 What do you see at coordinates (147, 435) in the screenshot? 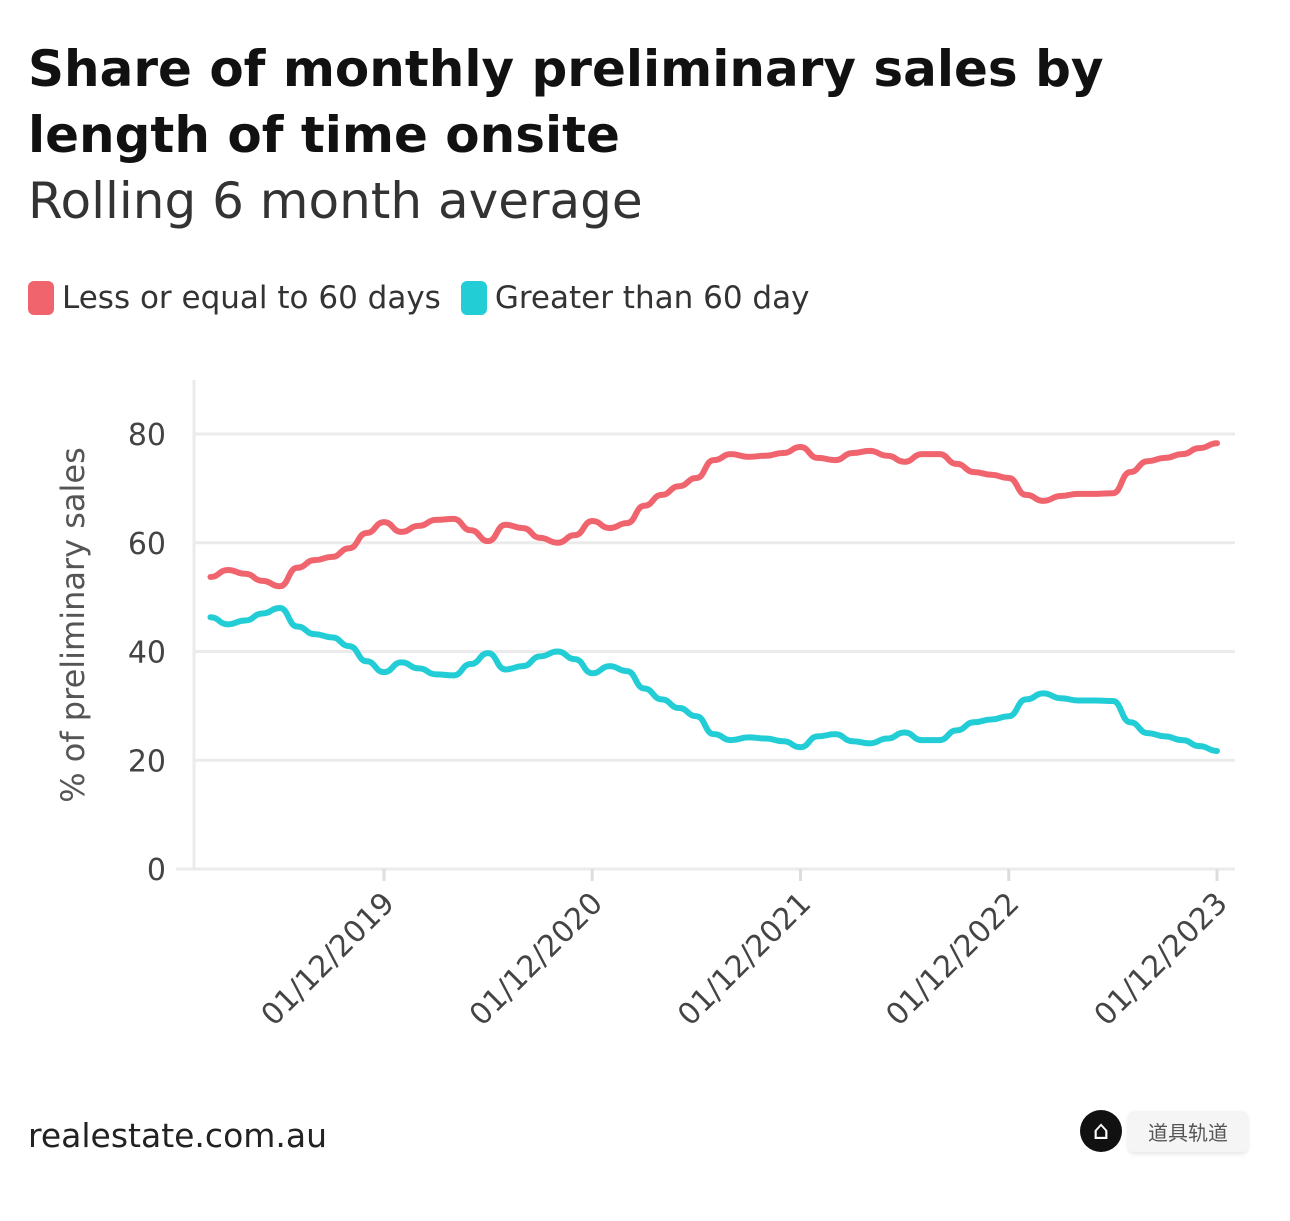
I see `y-tick-label: 80` at bounding box center [147, 435].